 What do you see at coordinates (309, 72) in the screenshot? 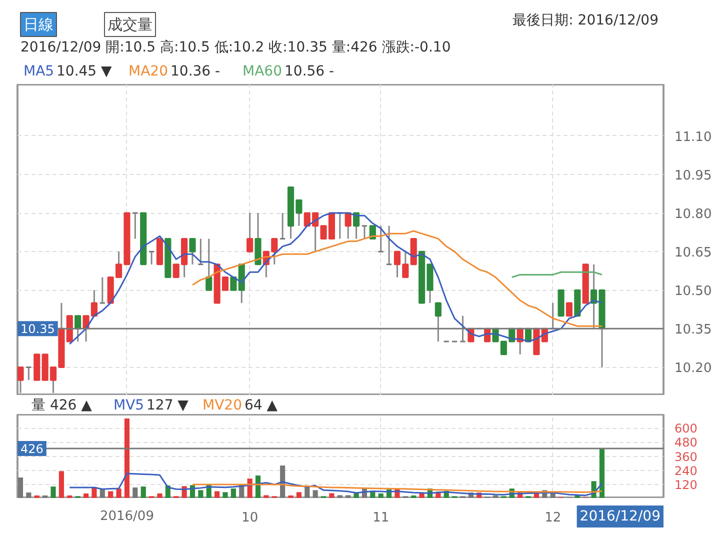
I see `text: 10.56 -` at bounding box center [309, 72].